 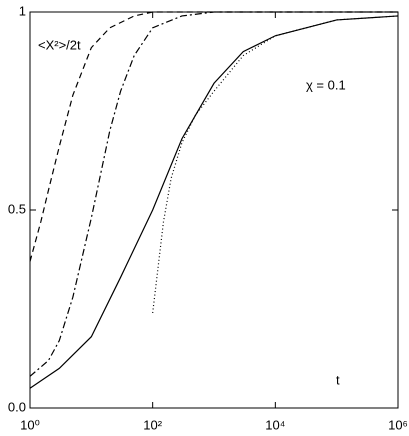 I want to click on x-tick-label: 10⁶, so click(x=398, y=424).